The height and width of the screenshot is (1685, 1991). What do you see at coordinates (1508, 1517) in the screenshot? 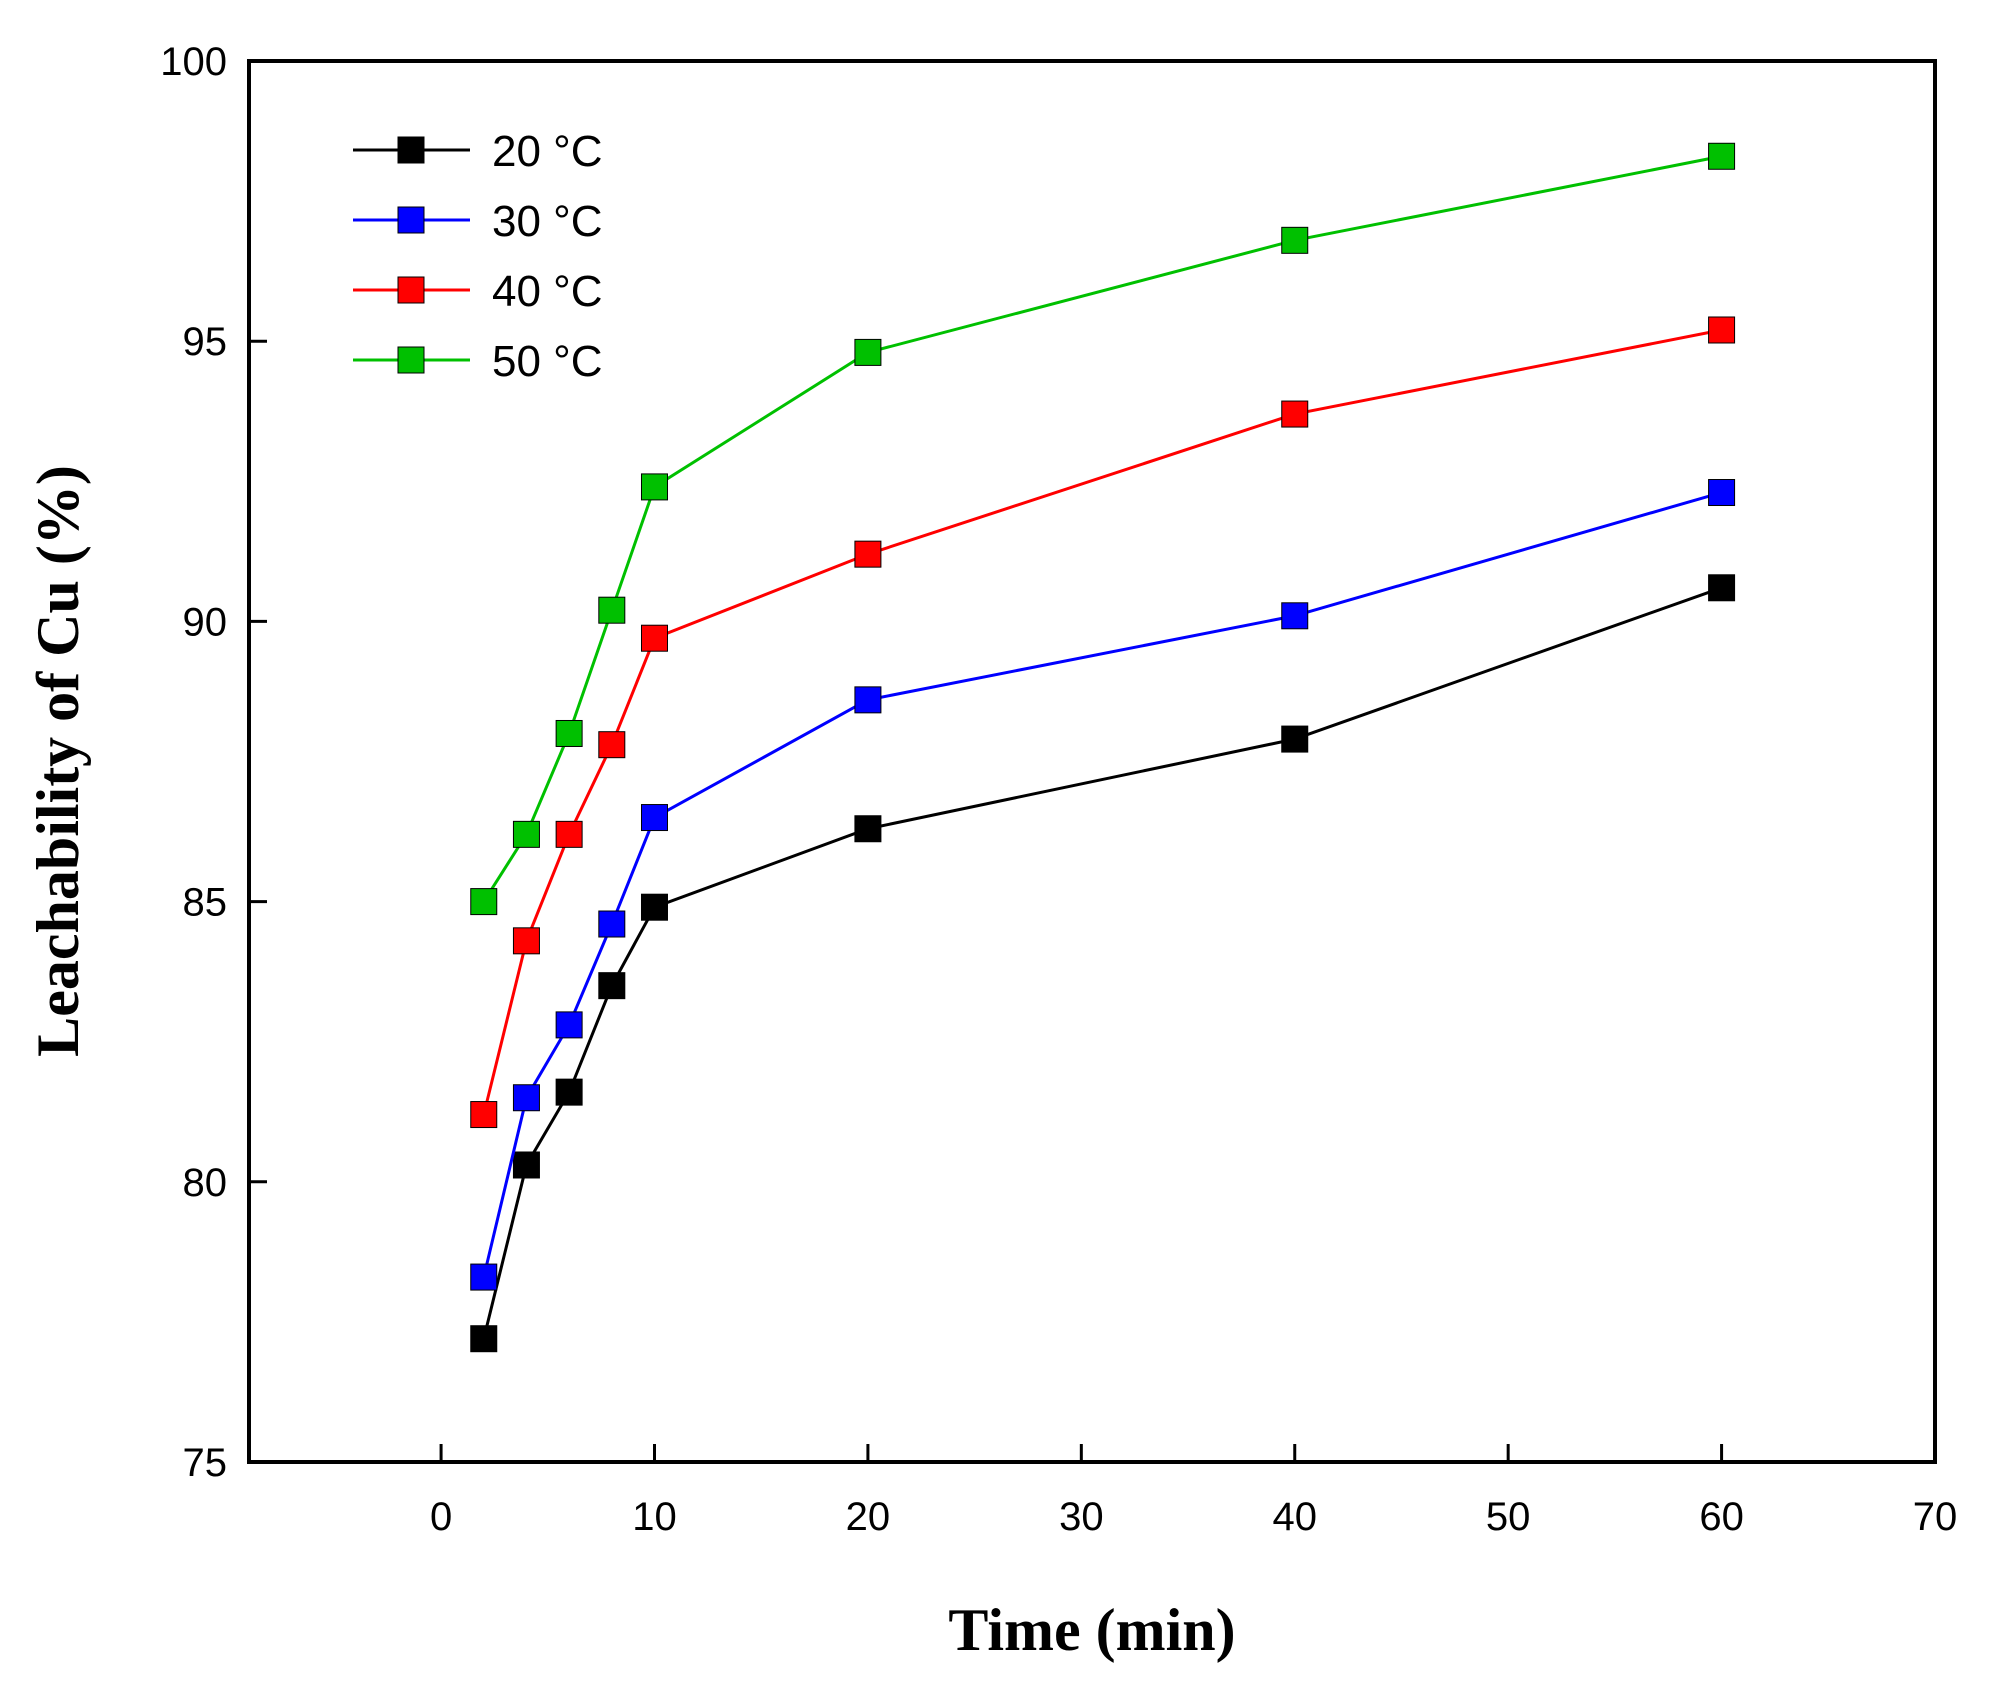
I see `x-tick-label: 50` at bounding box center [1508, 1517].